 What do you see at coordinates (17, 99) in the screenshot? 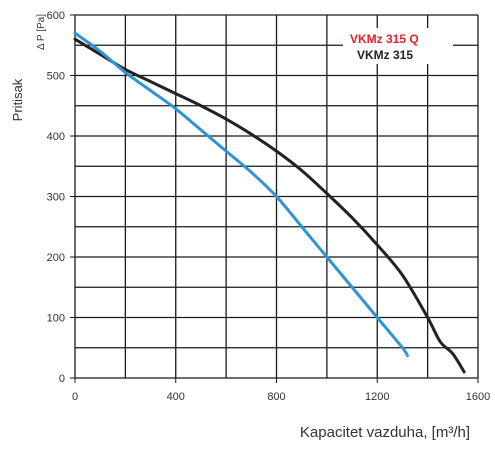
I see `y-axis-label: Pritisak` at bounding box center [17, 99].